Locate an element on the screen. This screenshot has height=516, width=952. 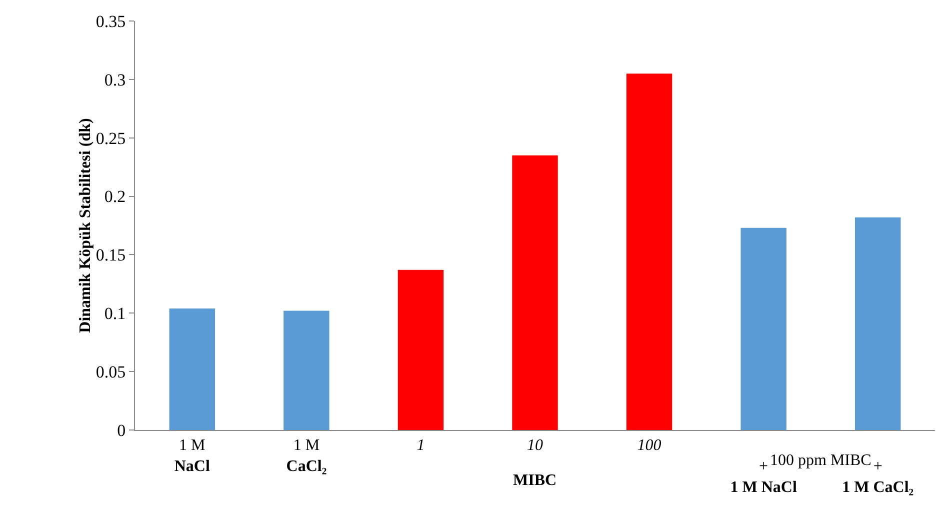
x-tick-label: 100 is located at coordinates (649, 445).